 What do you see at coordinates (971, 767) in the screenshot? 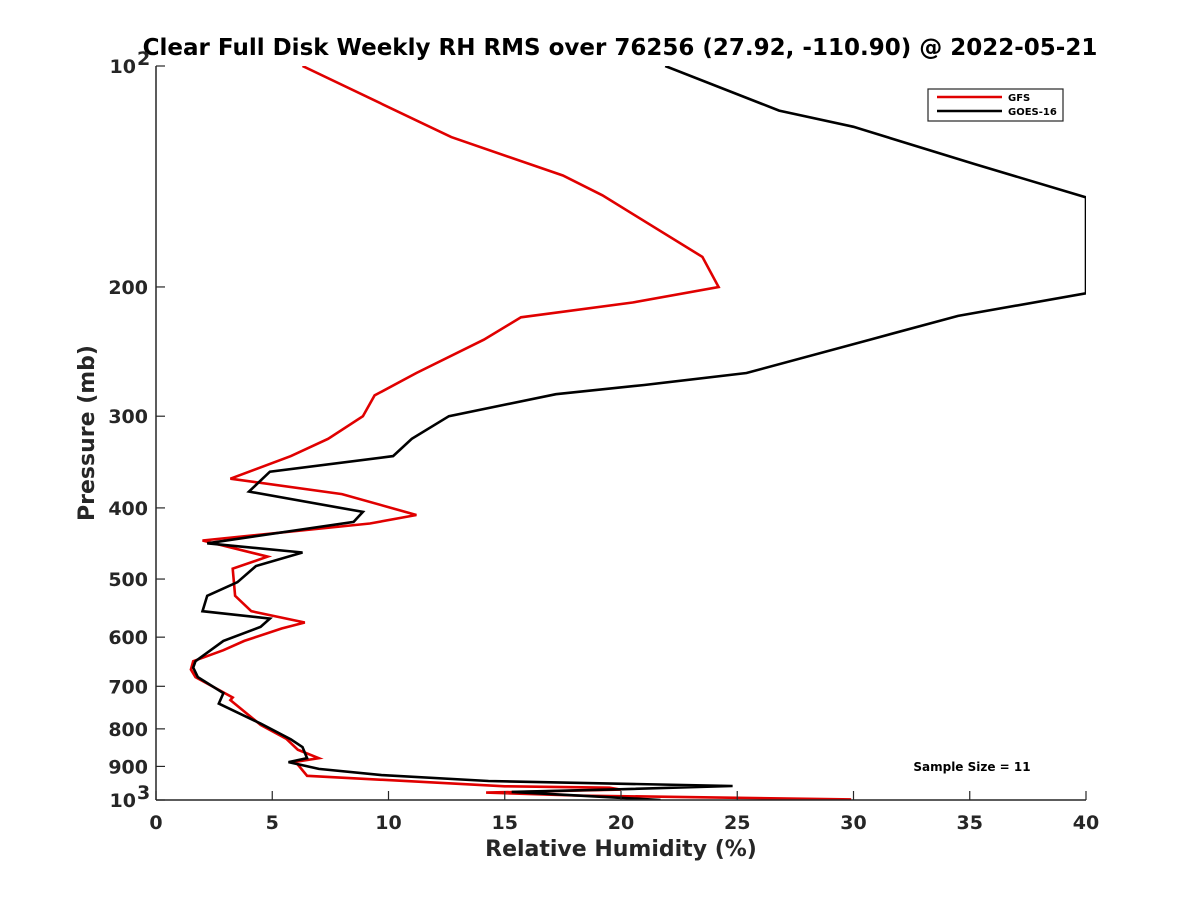
I see `sample-size-annotation: Sample Size = 11` at bounding box center [971, 767].